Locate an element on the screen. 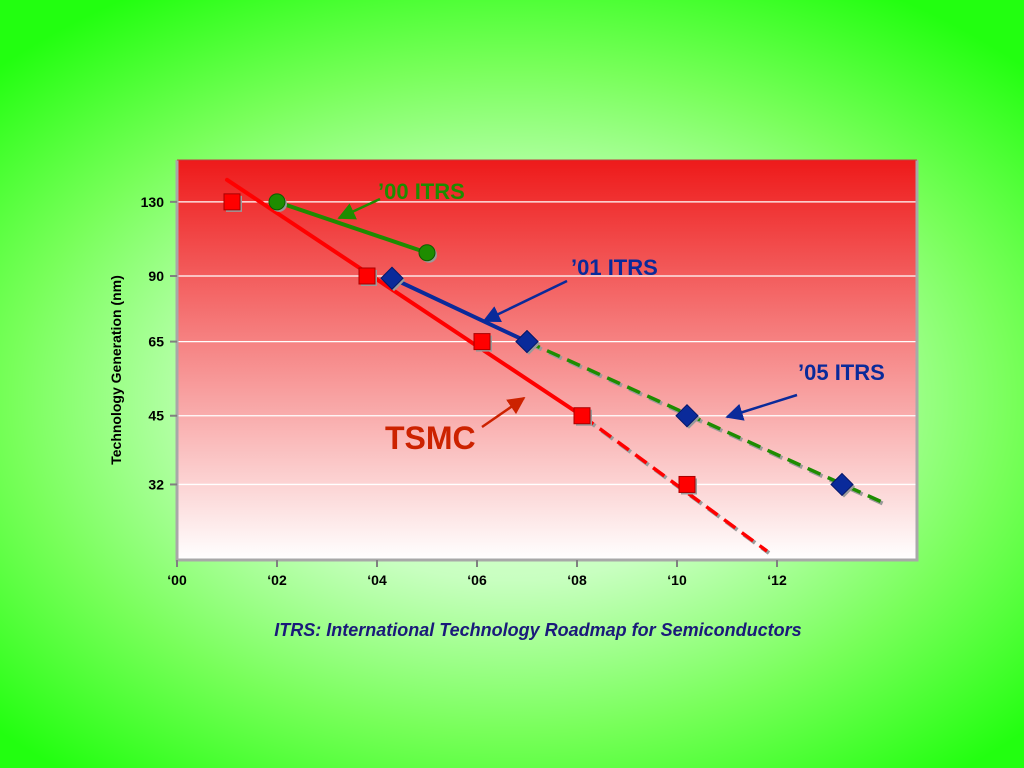  x-tick-label: ‘06 is located at coordinates (477, 580).